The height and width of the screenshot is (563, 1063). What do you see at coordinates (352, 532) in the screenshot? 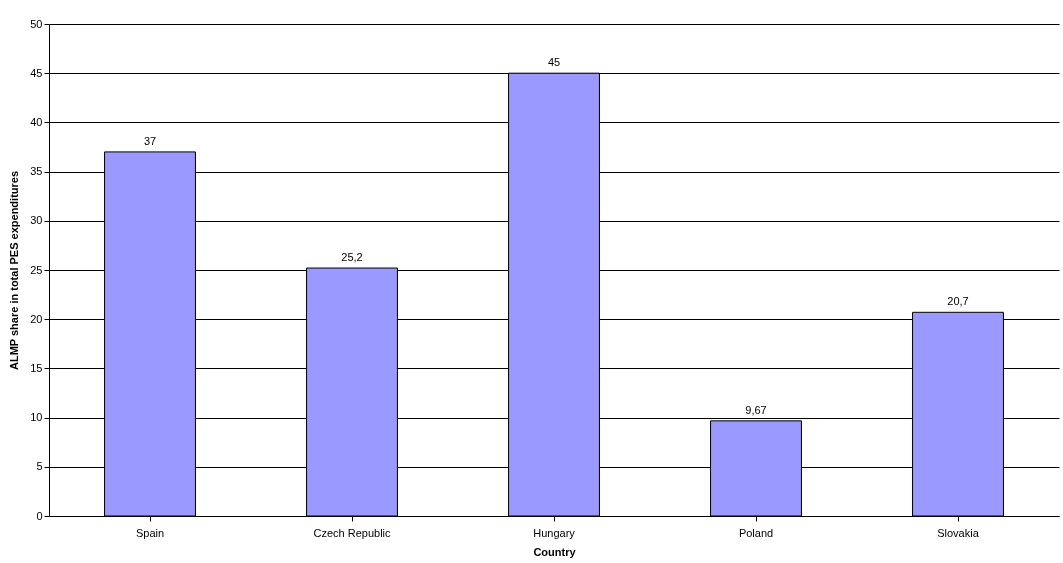
I see `x-tick-label: Czech Republic` at bounding box center [352, 532].